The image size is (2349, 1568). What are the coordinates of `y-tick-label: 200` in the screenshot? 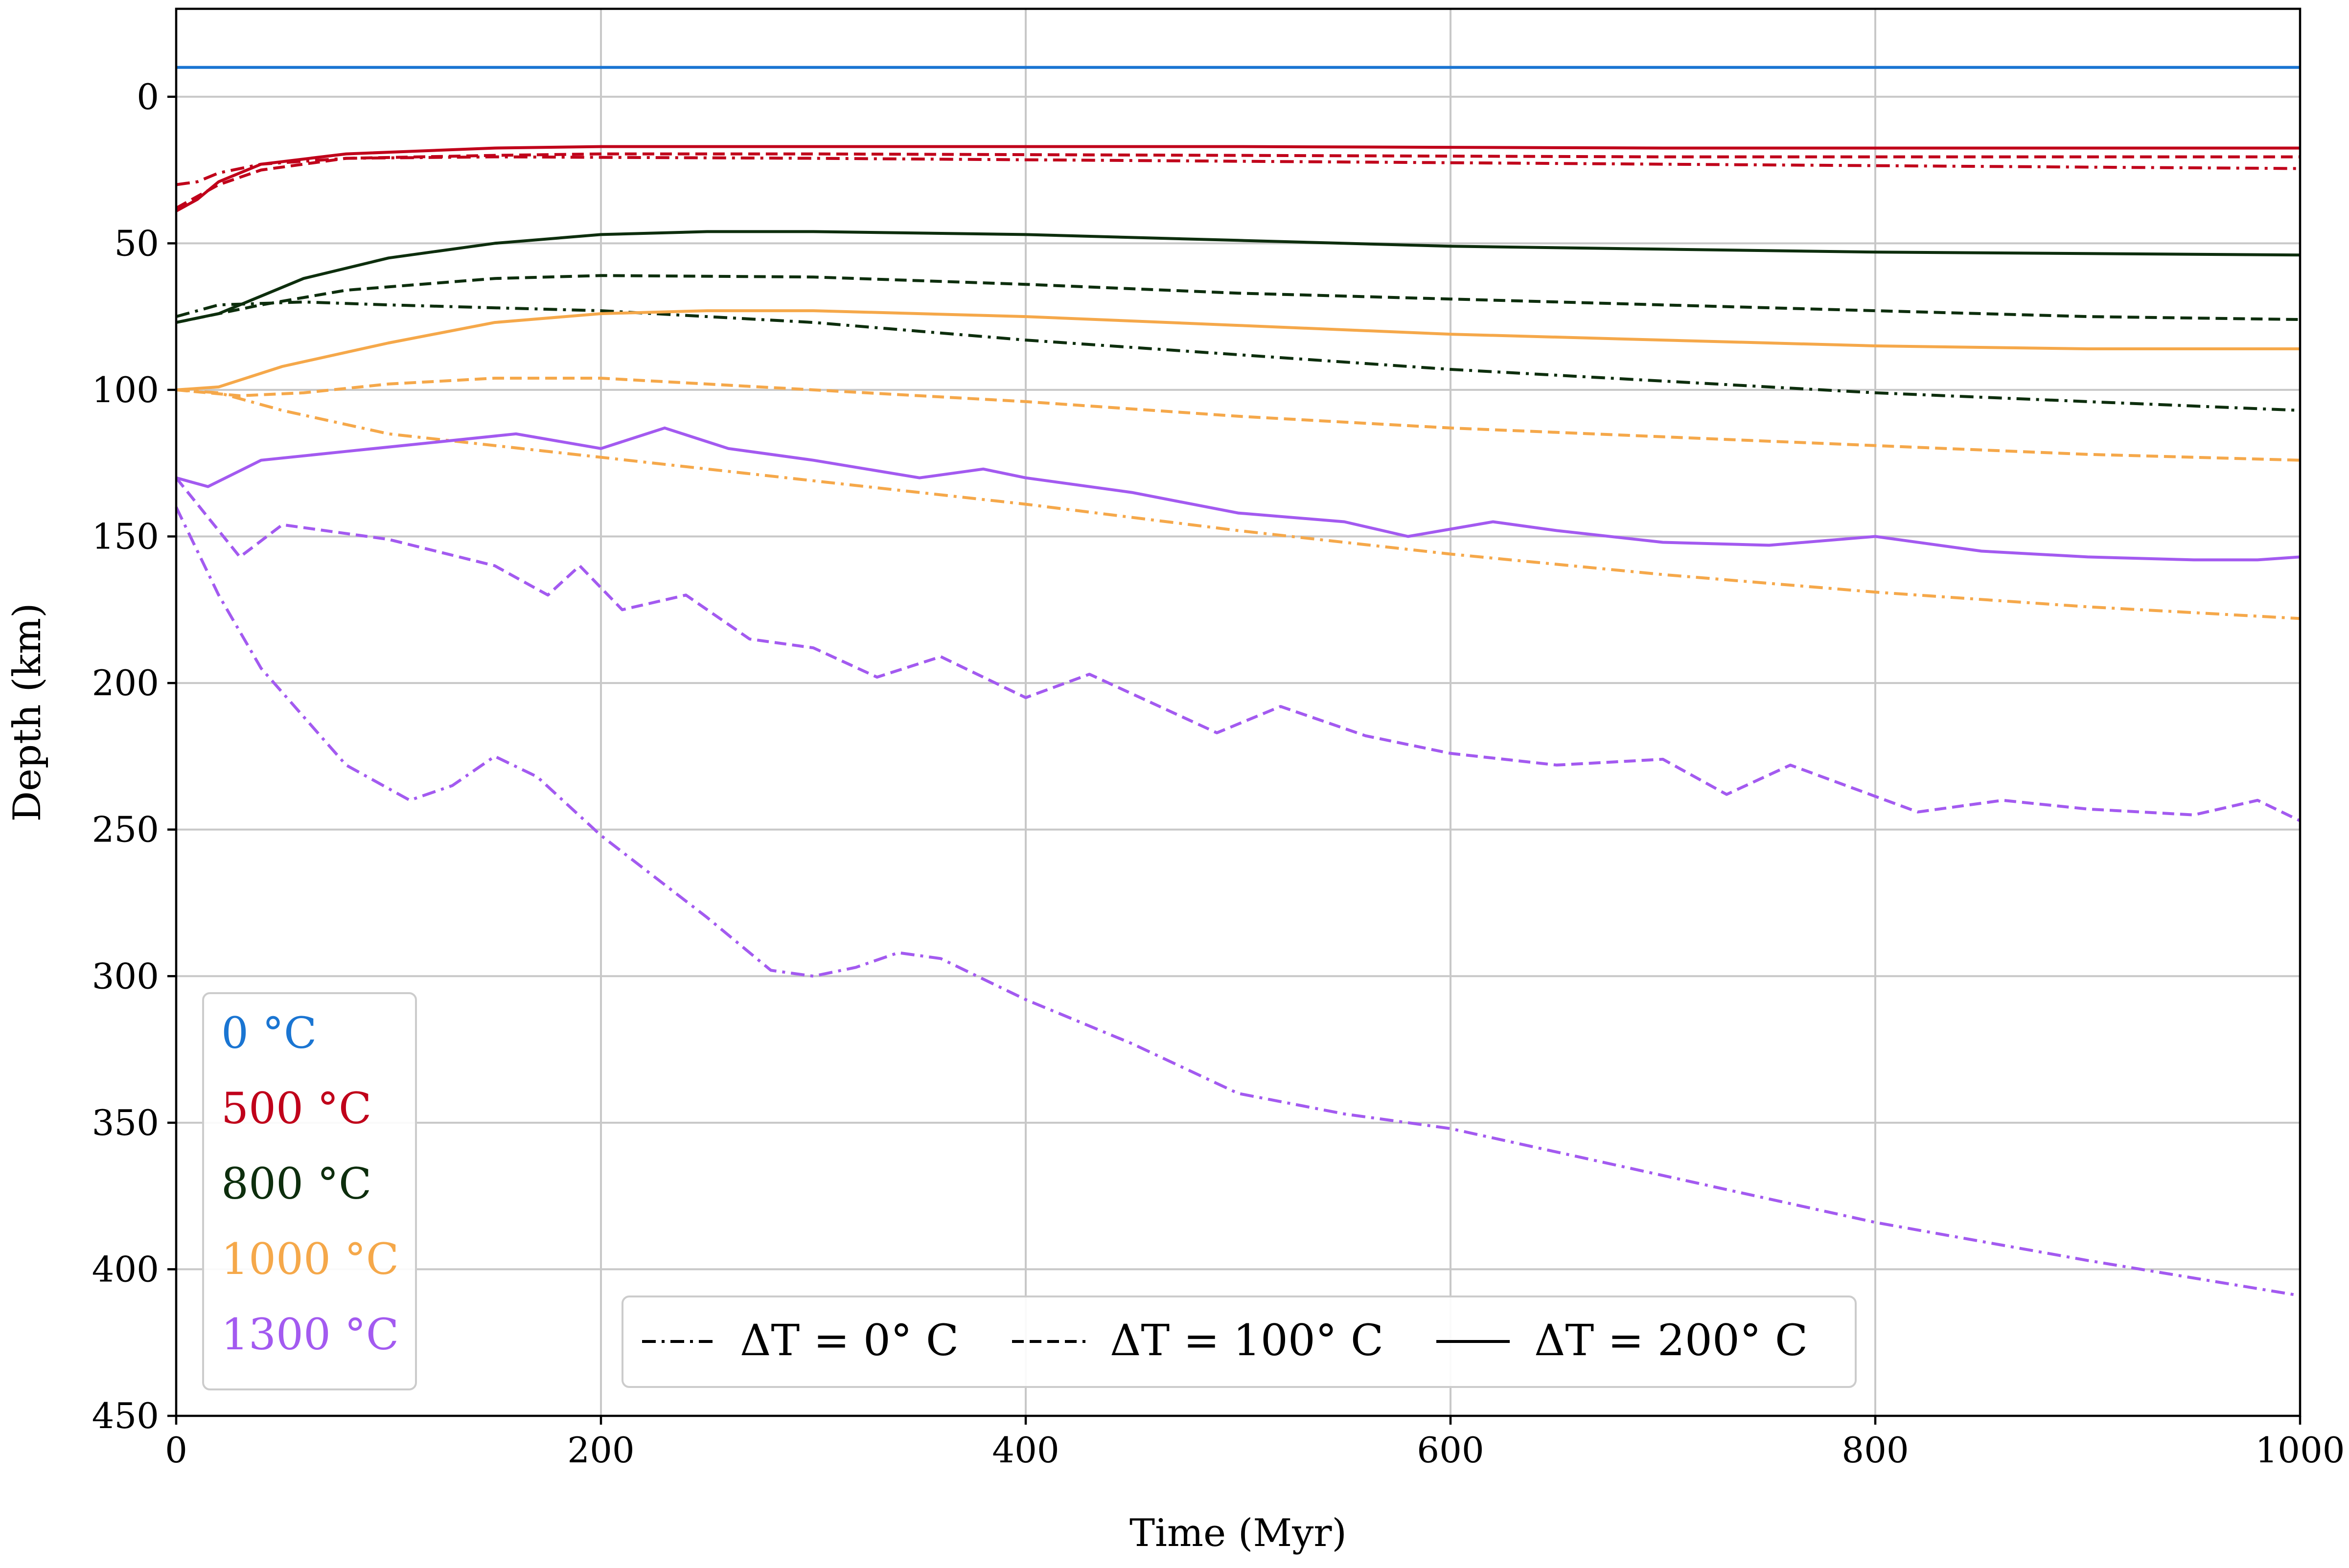 It's located at (125, 683).